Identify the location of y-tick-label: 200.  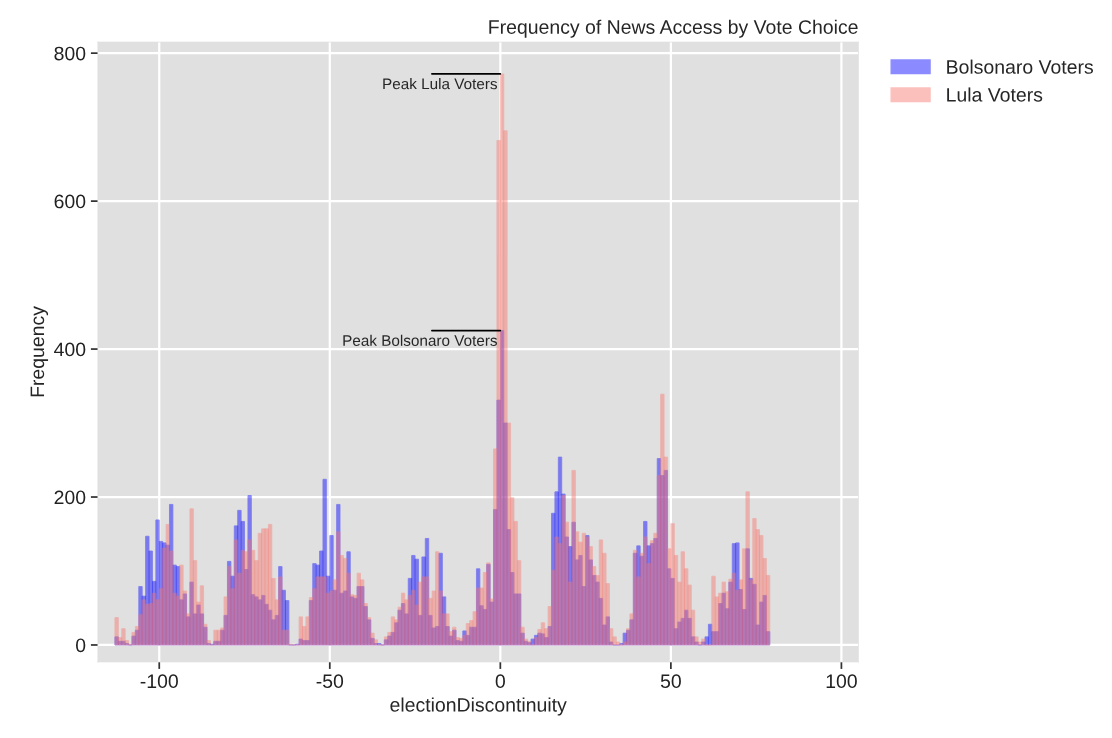
(70, 497).